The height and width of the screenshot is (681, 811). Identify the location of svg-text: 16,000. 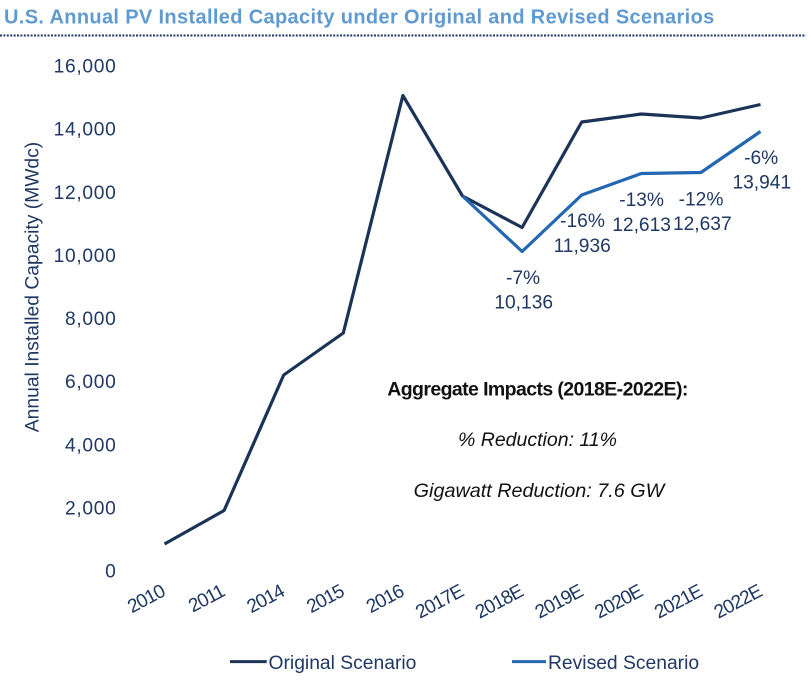
(85, 66).